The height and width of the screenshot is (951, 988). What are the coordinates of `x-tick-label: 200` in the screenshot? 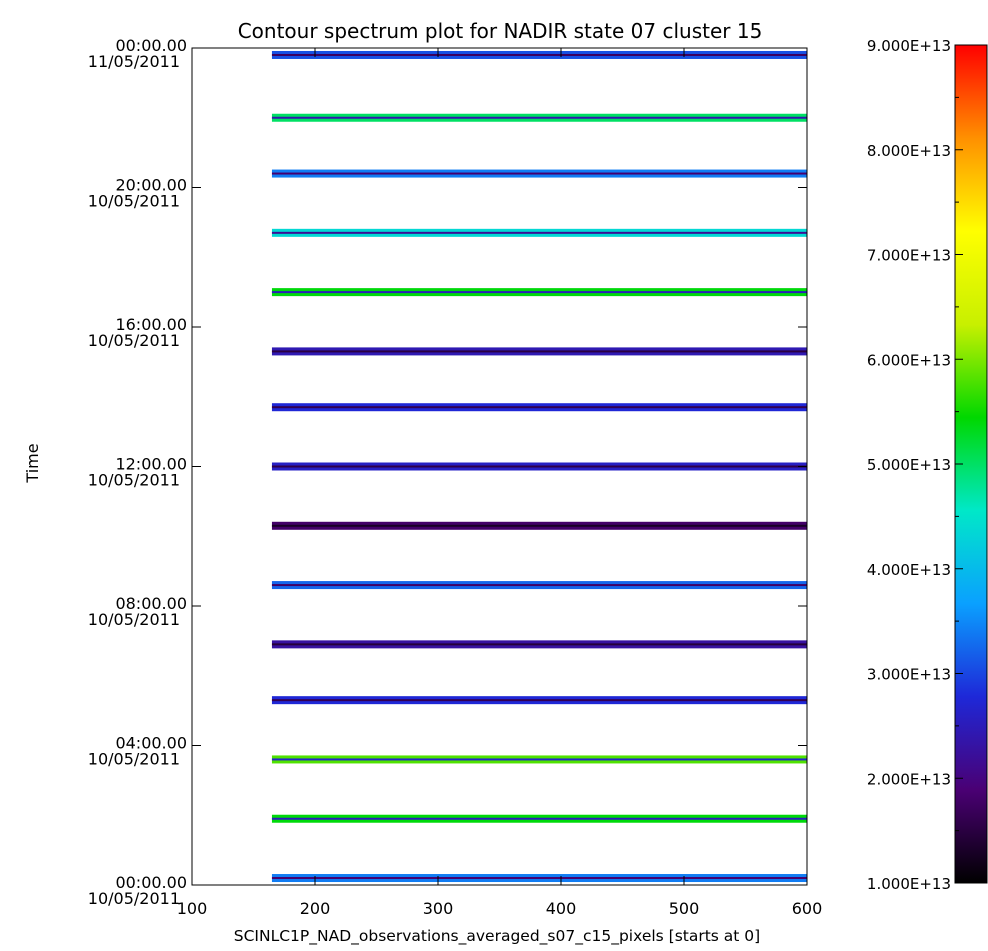 It's located at (315, 908).